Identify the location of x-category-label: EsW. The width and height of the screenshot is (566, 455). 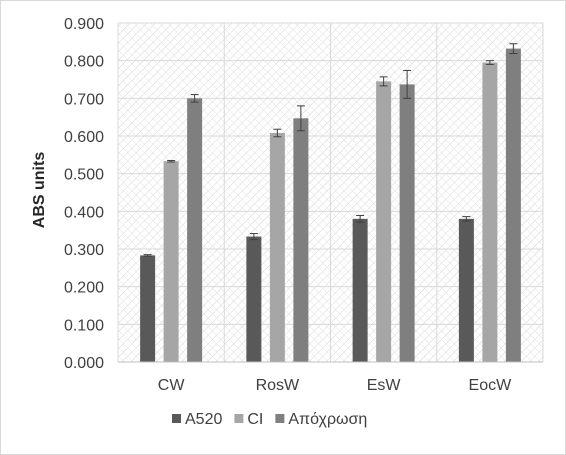
(384, 385).